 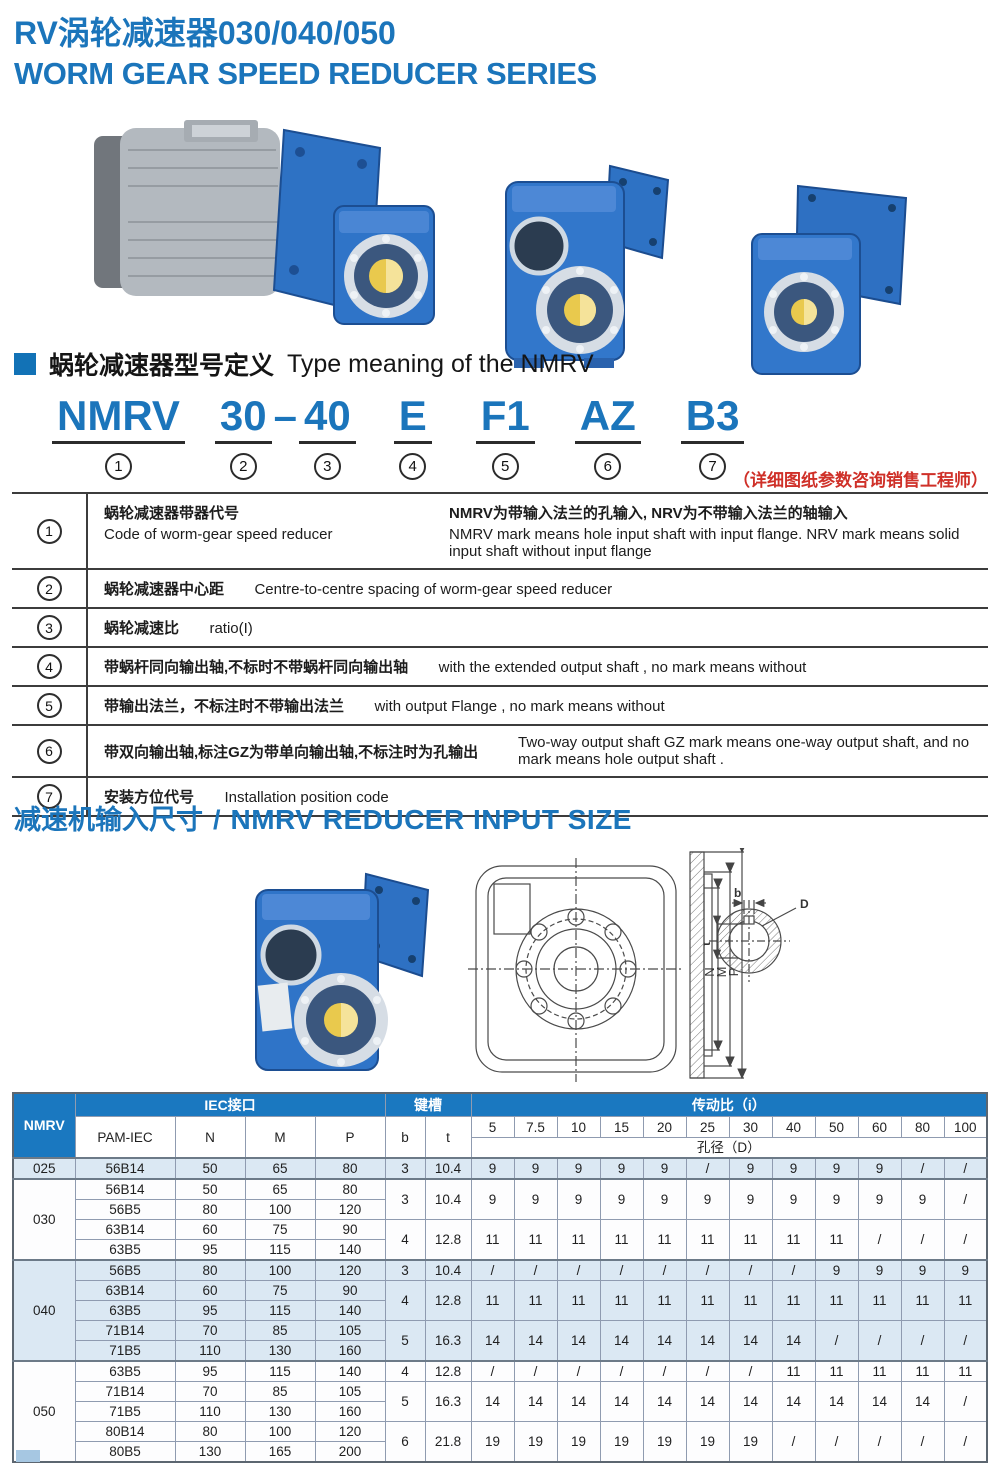 I want to click on table-cell: 105, so click(x=350, y=1391).